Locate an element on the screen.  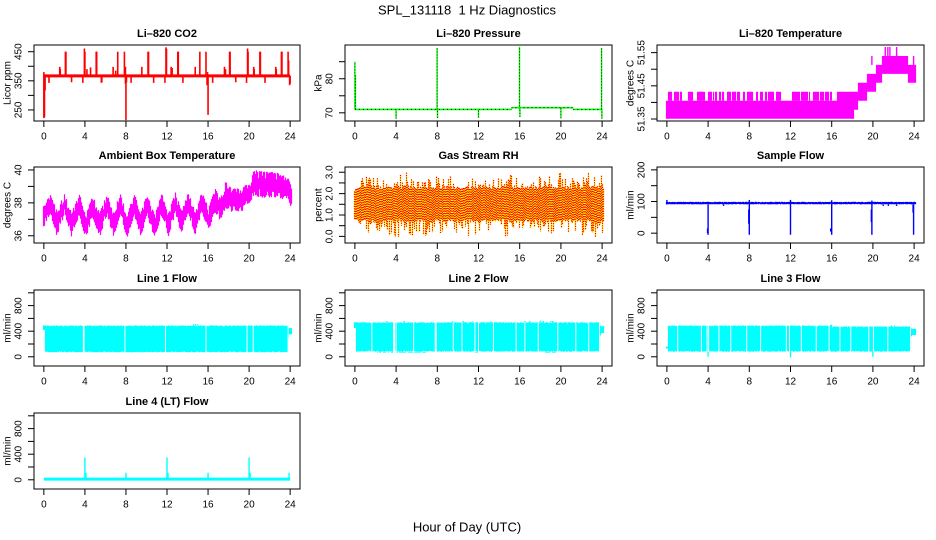
figure-title: SPL_131118 1 Hz Diagnostics is located at coordinates (467, 10).